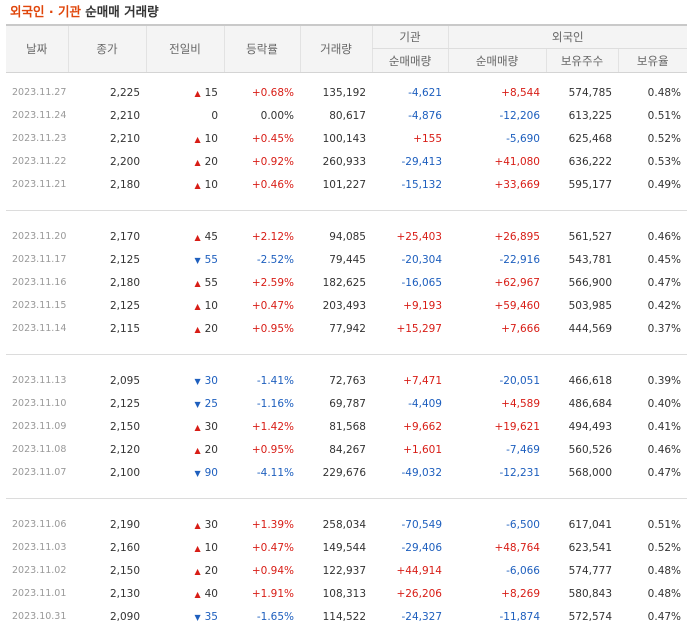 This screenshot has height=628, width=693. Describe the element at coordinates (37, 593) in the screenshot. I see `date-cell: 2023.11.01` at that location.